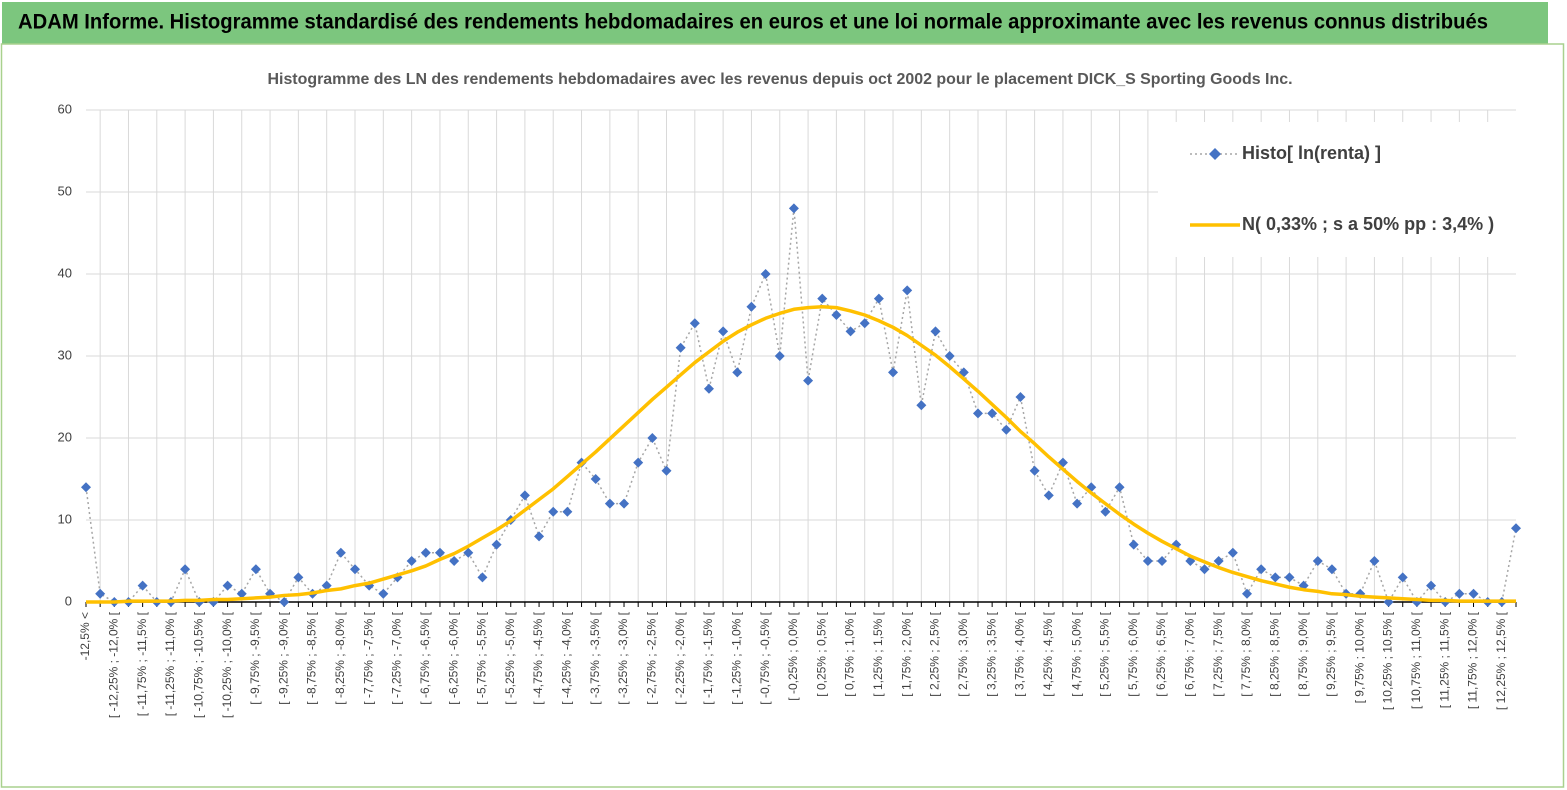 This screenshot has height=790, width=1567. What do you see at coordinates (765, 657) in the screenshot?
I see `x-tick-label: [ -0,75% ; -0,5% [` at bounding box center [765, 657].